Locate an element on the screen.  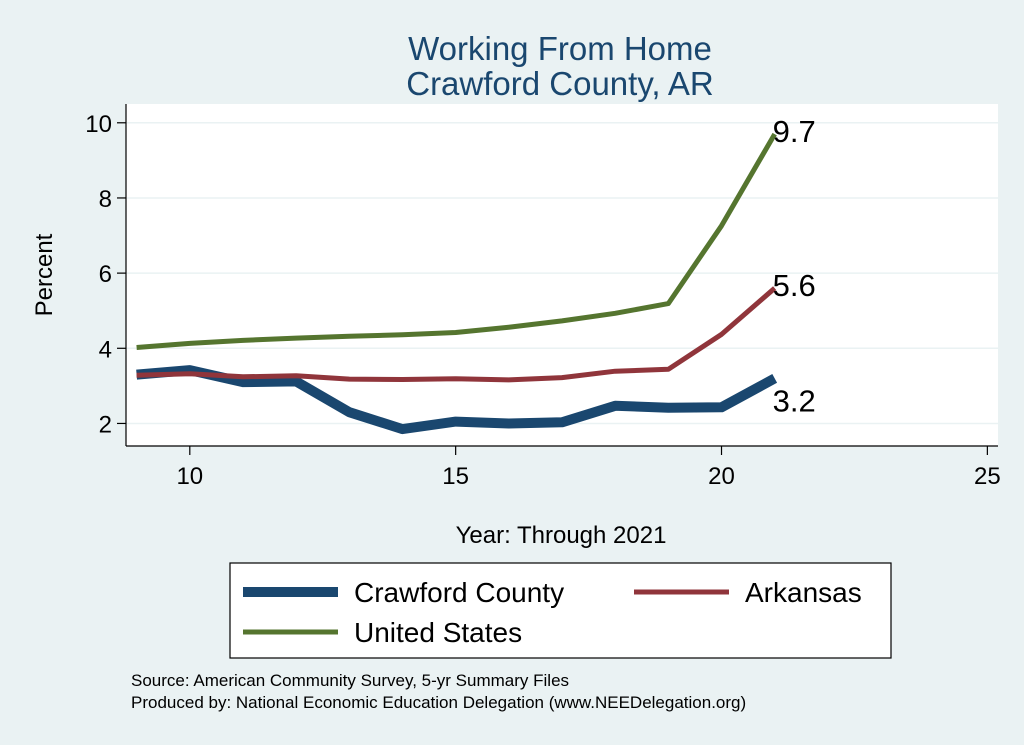
chart-title-line-2: Crawford County, AR is located at coordinates (560, 83).